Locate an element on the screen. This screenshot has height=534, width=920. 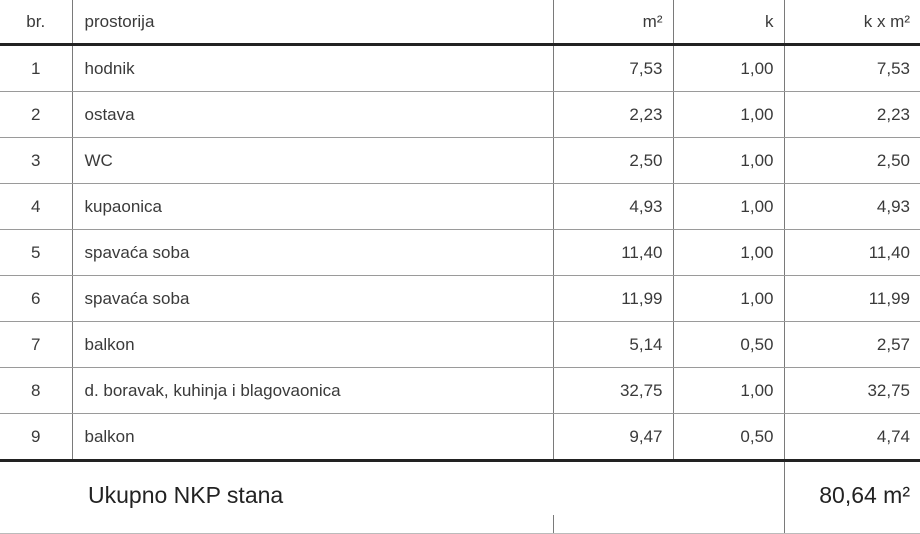
cell-area: 5,14 is located at coordinates (612, 344).